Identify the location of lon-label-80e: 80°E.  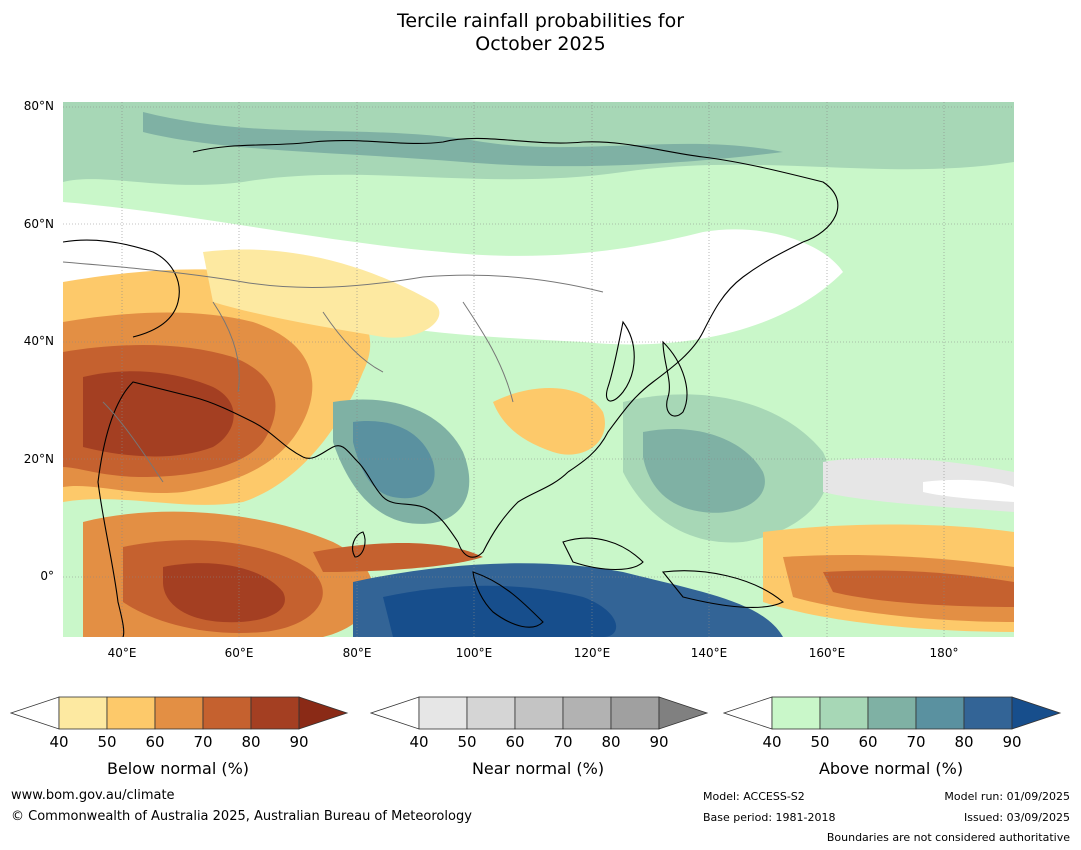
(357, 653).